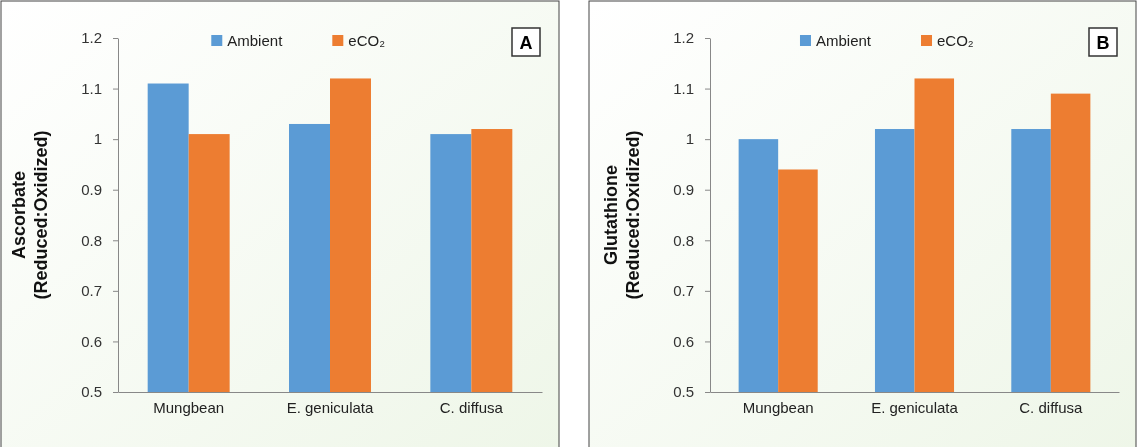 This screenshot has height=447, width=1137. Describe the element at coordinates (30, 215) in the screenshot. I see `y-axis-title: Ascorbate (Reduced:Oxidized)` at that location.